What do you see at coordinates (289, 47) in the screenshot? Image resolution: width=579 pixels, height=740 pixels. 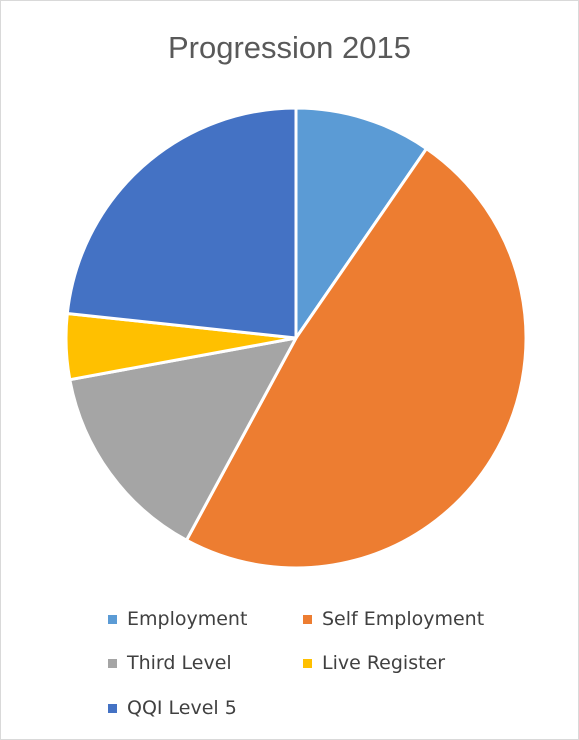 I see `chart-title: Progression 2015` at bounding box center [289, 47].